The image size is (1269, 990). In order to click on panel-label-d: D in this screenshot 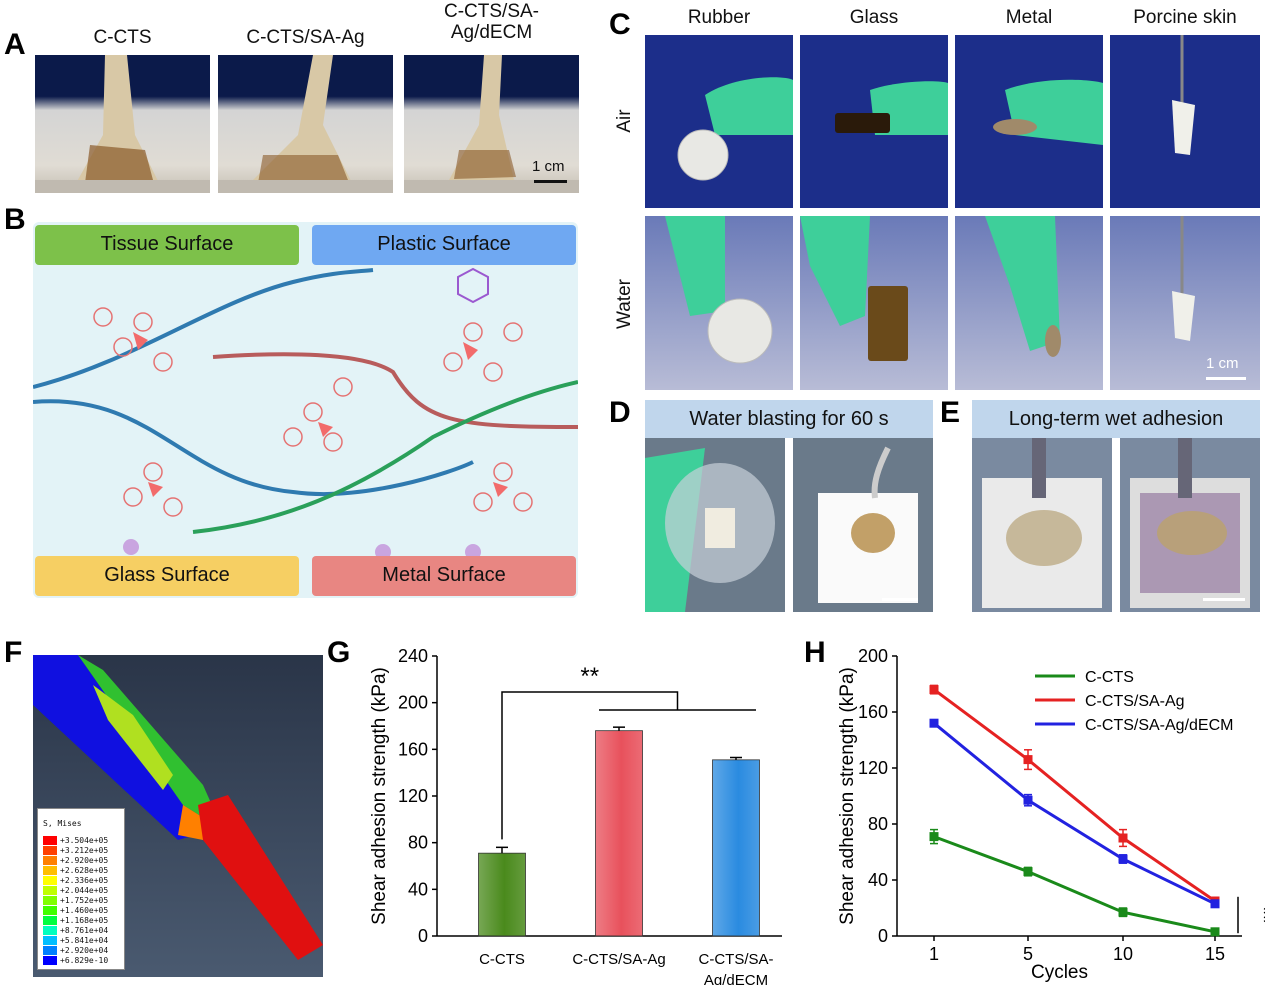, I will do `click(620, 412)`.